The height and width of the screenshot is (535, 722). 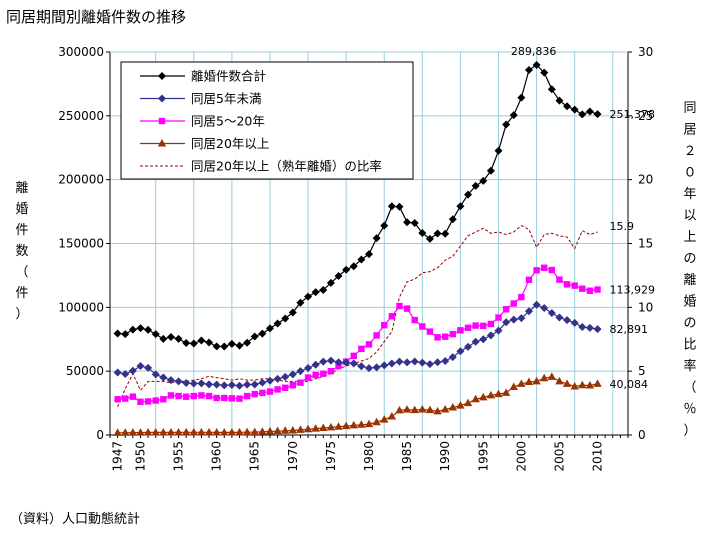 What do you see at coordinates (293, 456) in the screenshot?
I see `x-tick-label: 1970` at bounding box center [293, 456].